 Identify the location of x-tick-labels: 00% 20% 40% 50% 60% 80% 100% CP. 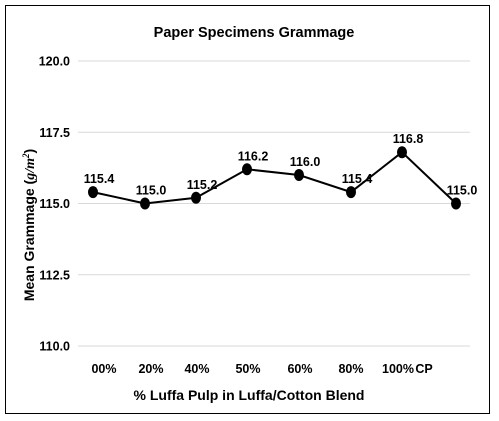
(261, 369).